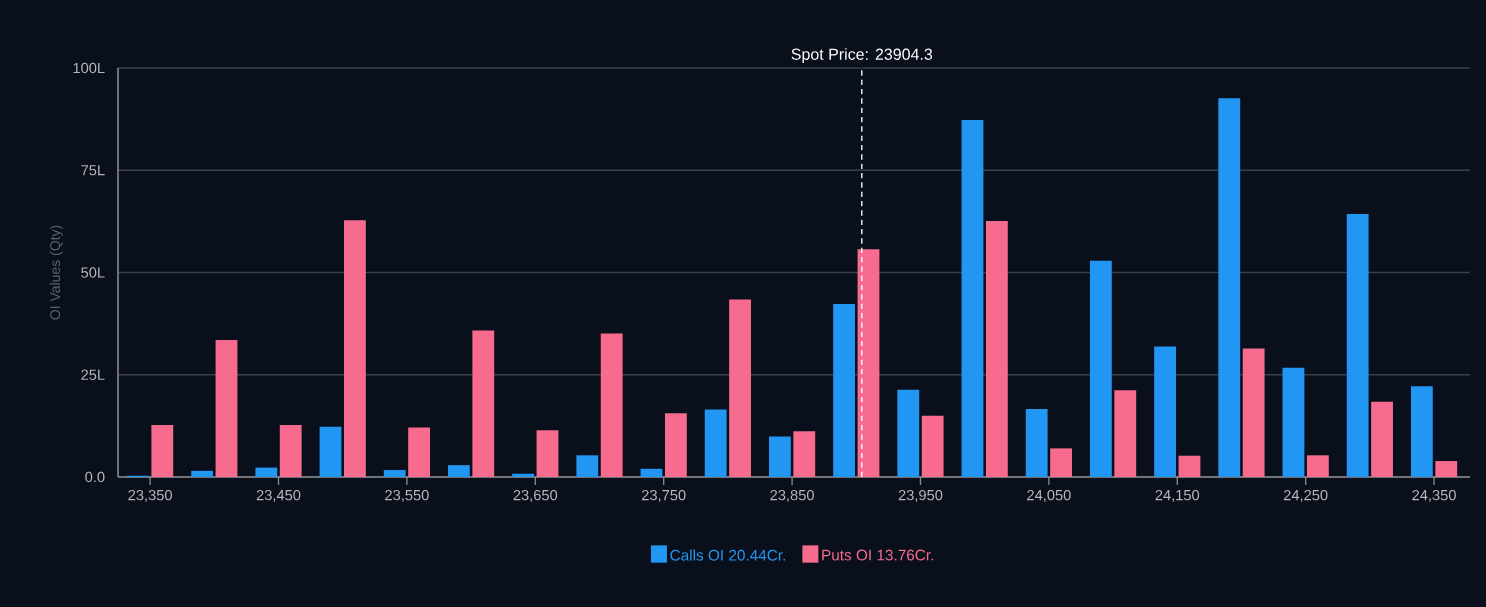 This screenshot has height=607, width=1486. I want to click on y-tick-label: 50L, so click(93, 272).